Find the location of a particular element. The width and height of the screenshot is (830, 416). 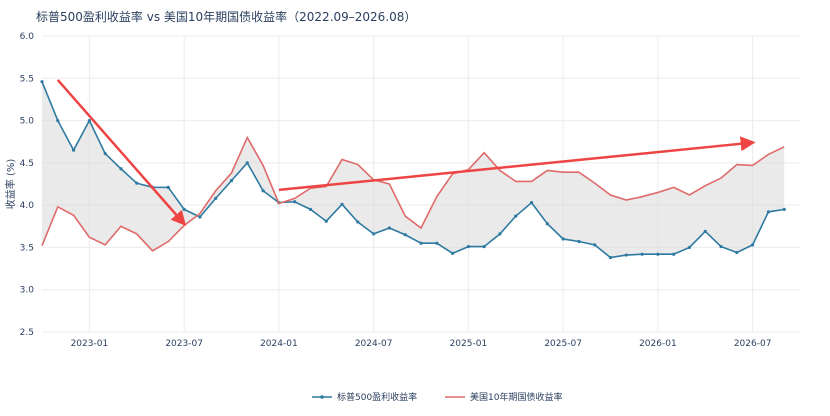

legend-marker is located at coordinates (322, 397).